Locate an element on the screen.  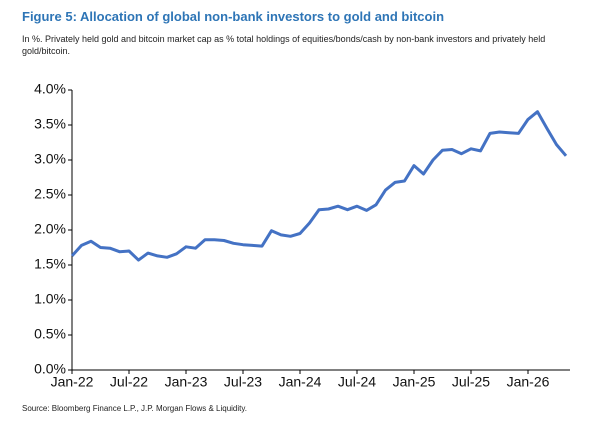
x-tick-label: Jan-24 is located at coordinates (300, 382).